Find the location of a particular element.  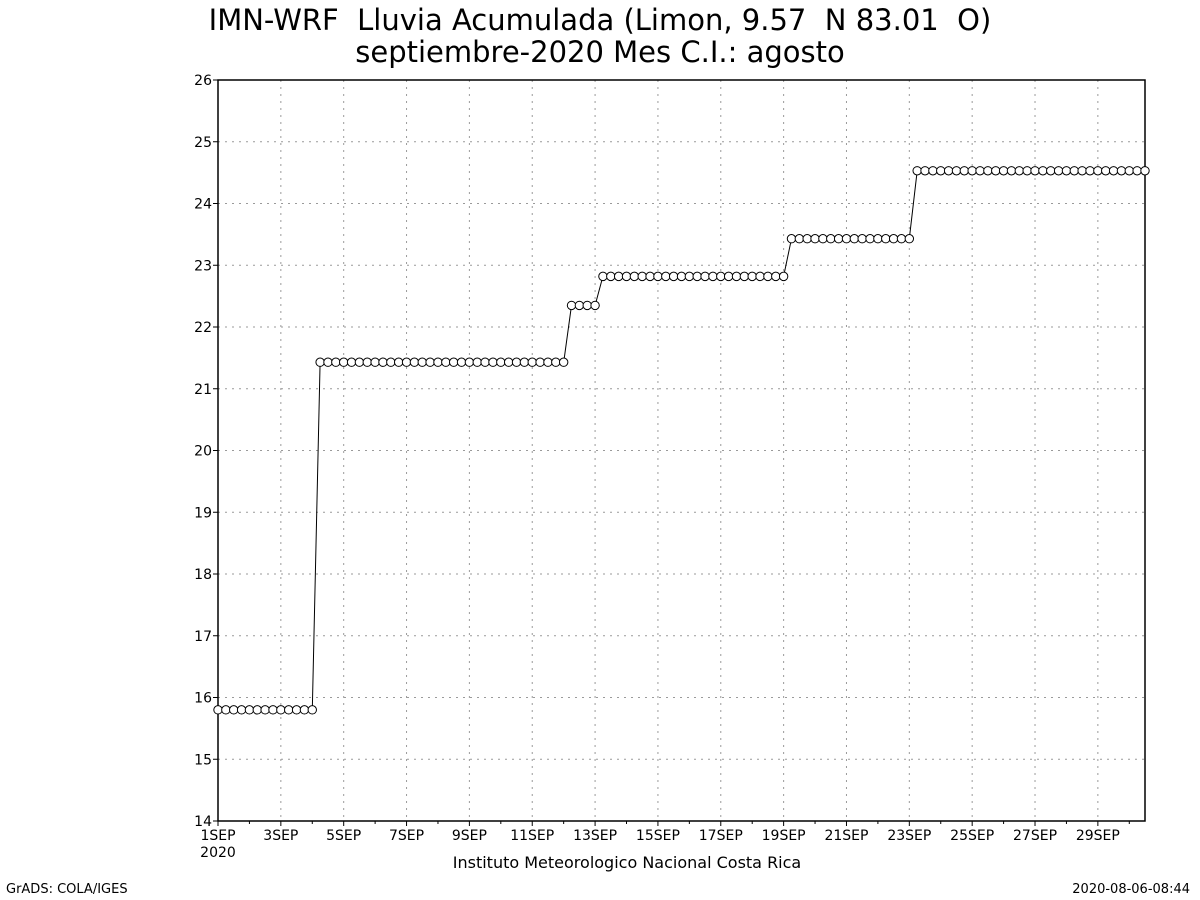

y-tick-label: 24 is located at coordinates (203, 205).